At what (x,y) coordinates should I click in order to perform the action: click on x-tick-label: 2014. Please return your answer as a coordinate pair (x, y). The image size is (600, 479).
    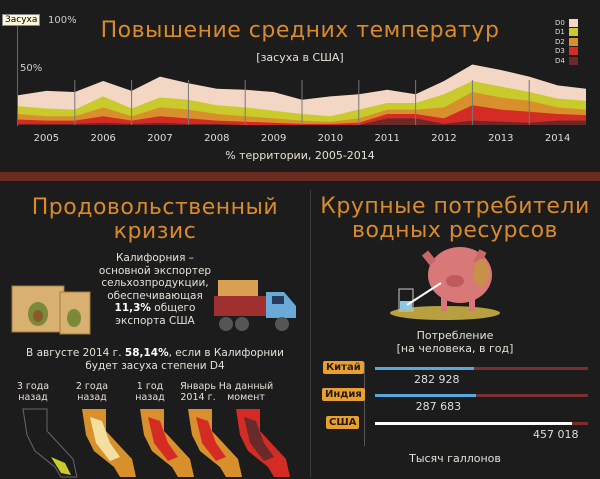
    Looking at the image, I should click on (557, 138).